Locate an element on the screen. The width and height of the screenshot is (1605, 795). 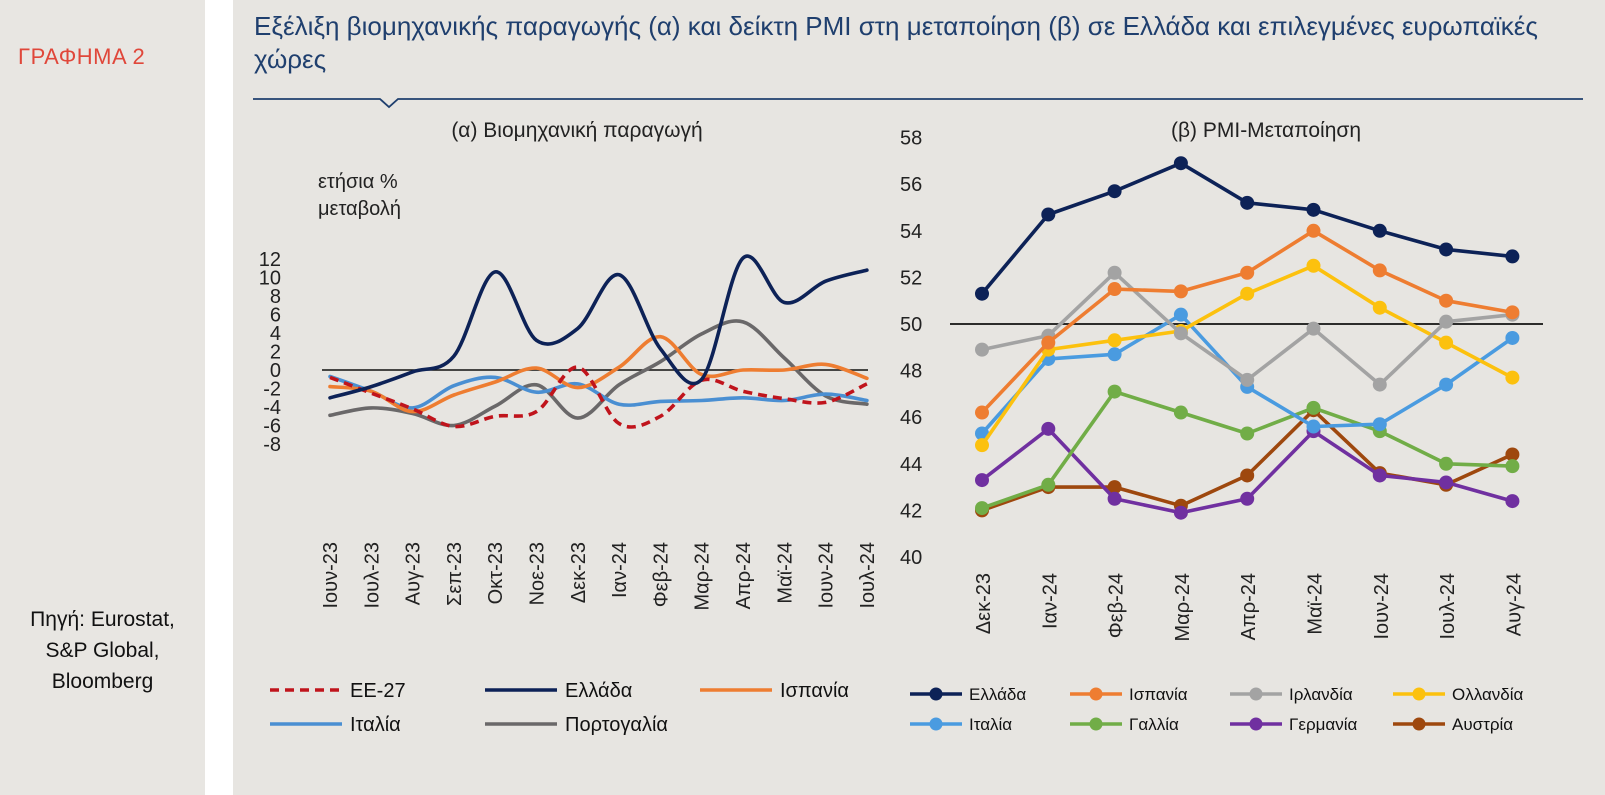
legend-label: Ιρλανδία is located at coordinates (1321, 694).